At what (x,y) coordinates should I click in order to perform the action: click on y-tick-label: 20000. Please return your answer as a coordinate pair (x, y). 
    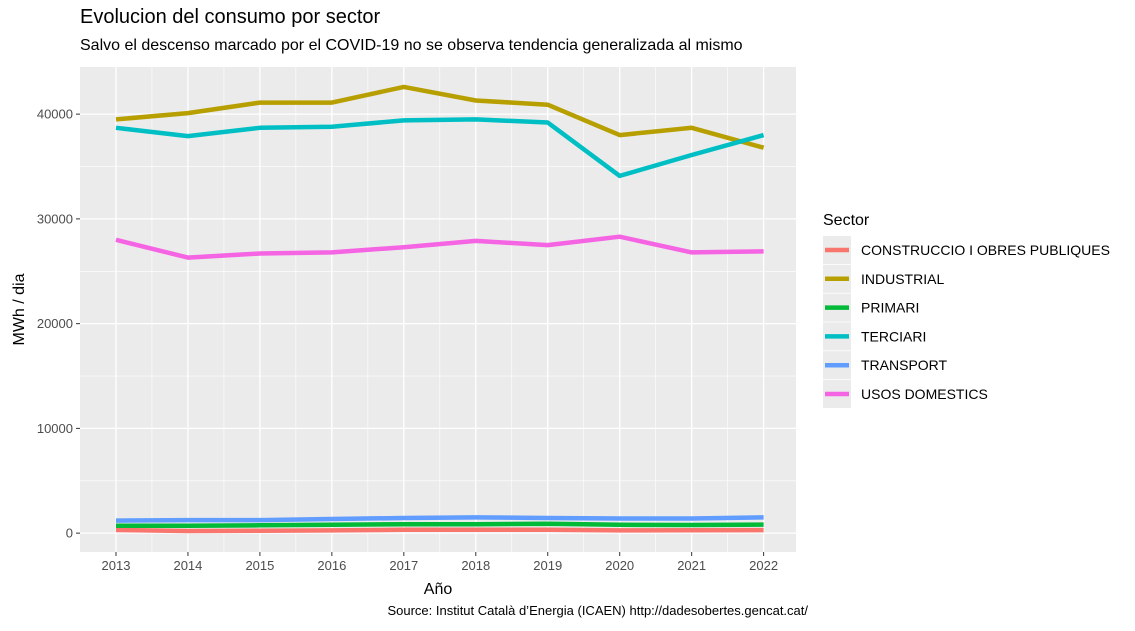
    Looking at the image, I should click on (55, 323).